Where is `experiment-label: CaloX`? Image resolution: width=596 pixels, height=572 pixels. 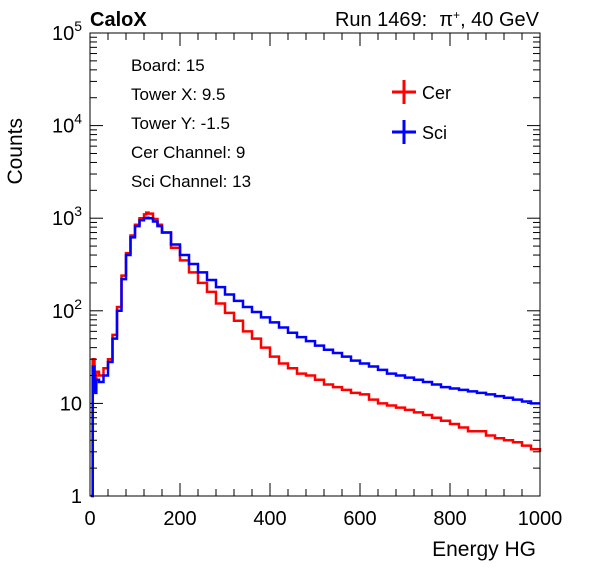 experiment-label: CaloX is located at coordinates (118, 20).